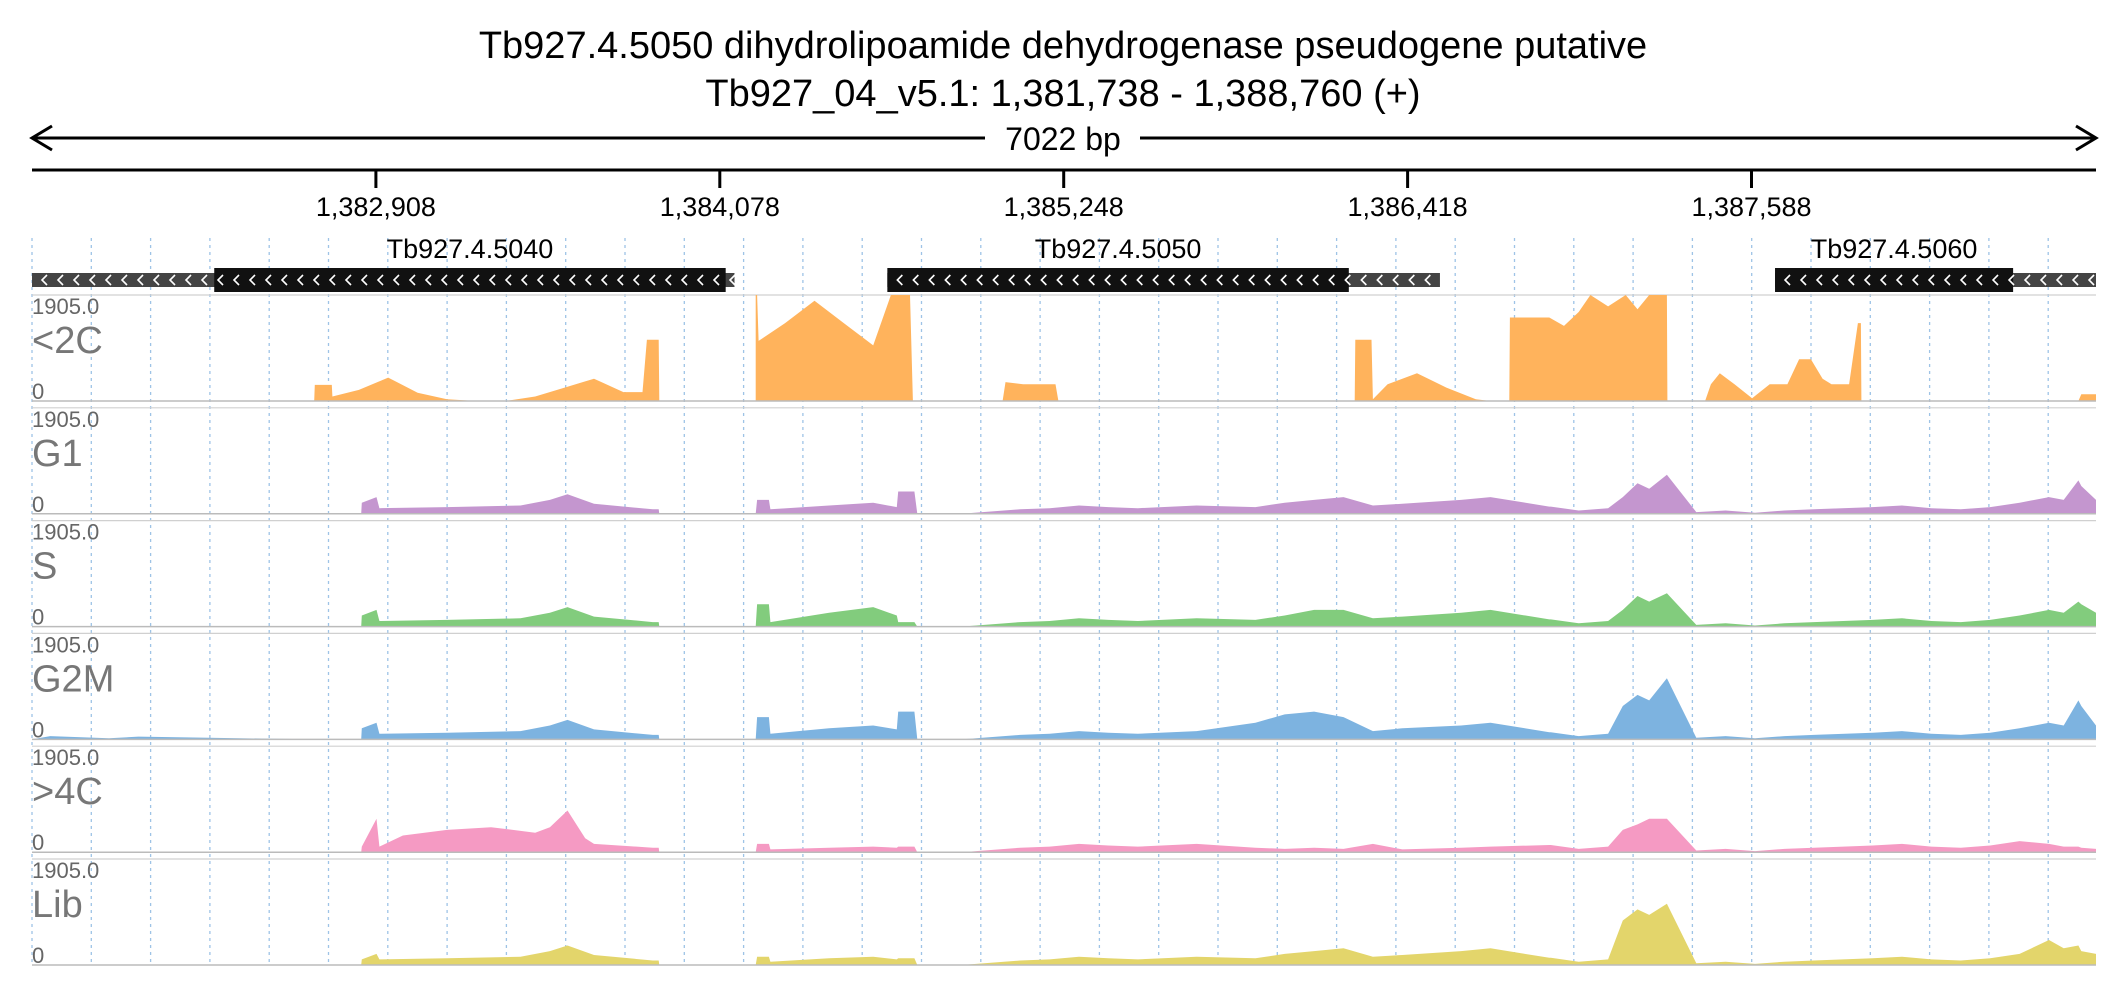  Describe the element at coordinates (1064, 575) in the screenshot. I see `track-2: 1905.0 0 S` at that location.